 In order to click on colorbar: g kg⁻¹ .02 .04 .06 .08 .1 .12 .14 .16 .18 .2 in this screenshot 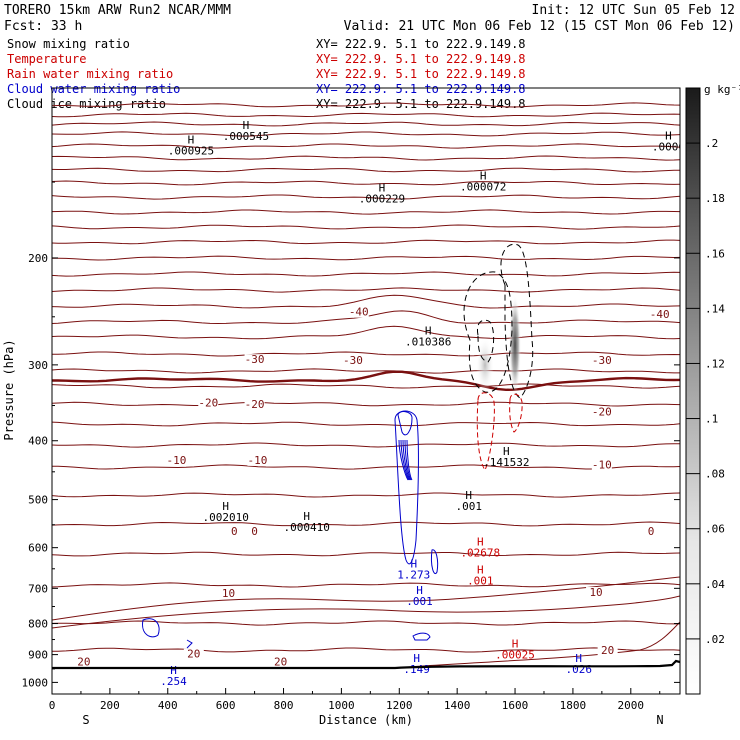, I will do `click(712, 389)`.